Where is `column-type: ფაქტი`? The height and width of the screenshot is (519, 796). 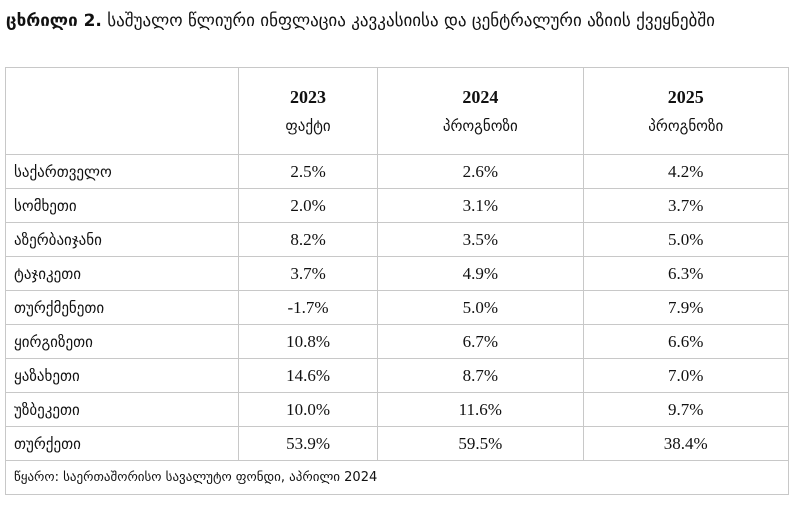
column-type: ფაქტი is located at coordinates (308, 126).